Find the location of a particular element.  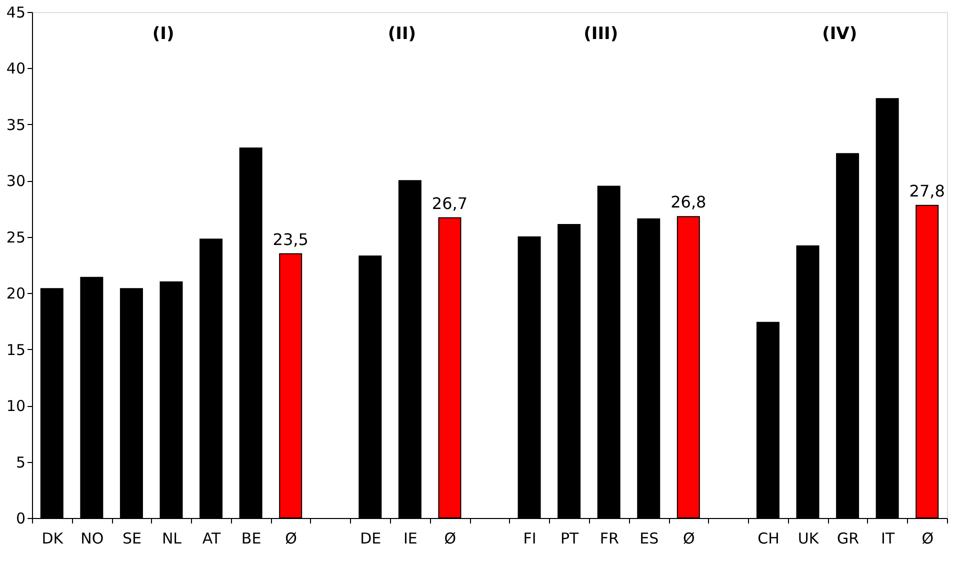

annotation: (III) is located at coordinates (601, 34).